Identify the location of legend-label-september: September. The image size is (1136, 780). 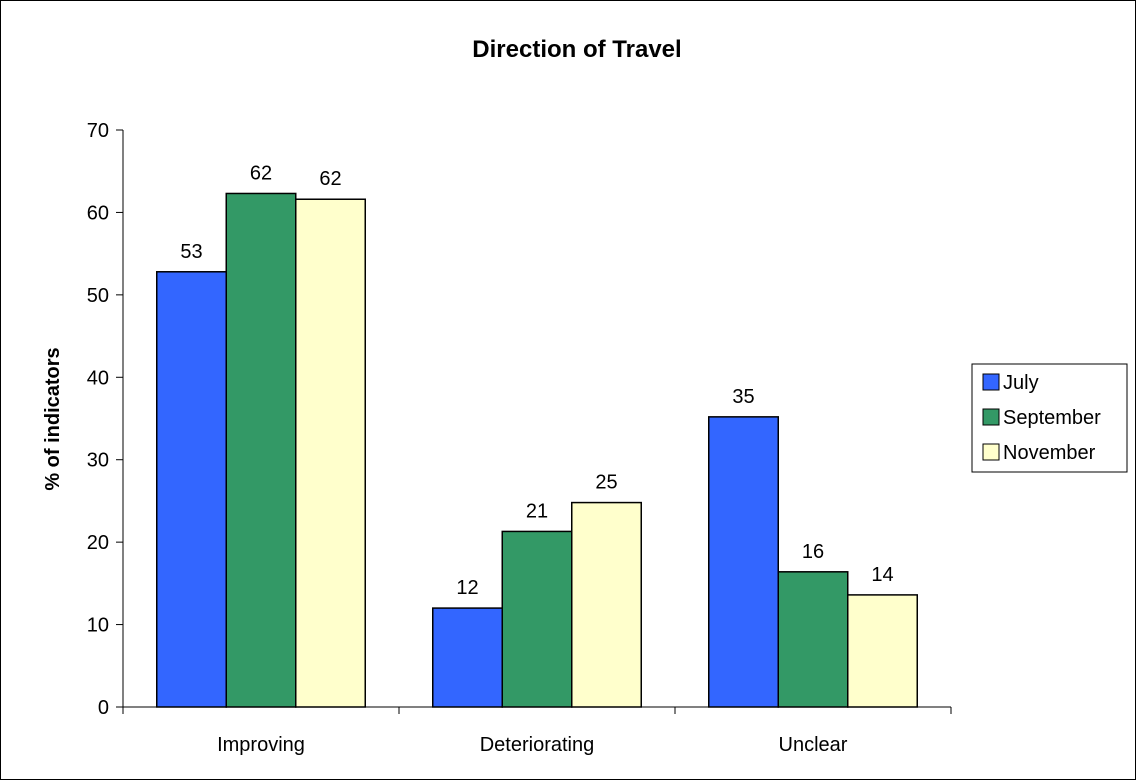
(1052, 418).